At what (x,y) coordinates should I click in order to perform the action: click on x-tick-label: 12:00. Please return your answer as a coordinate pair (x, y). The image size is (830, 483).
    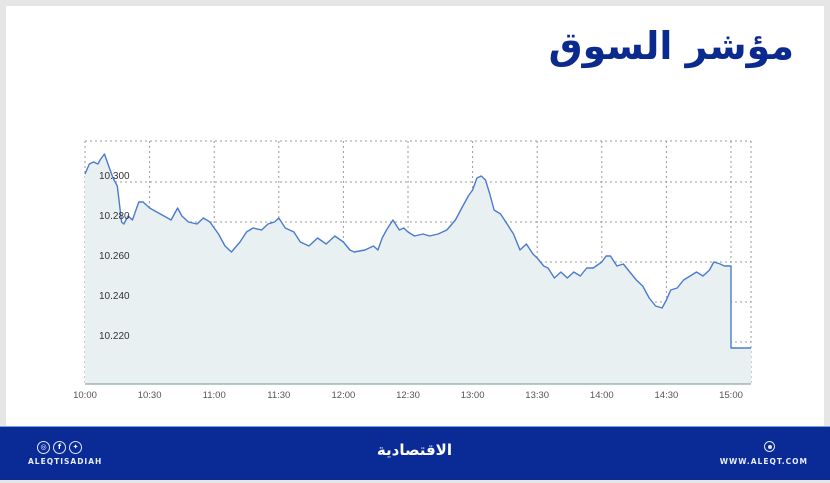
    Looking at the image, I should click on (344, 395).